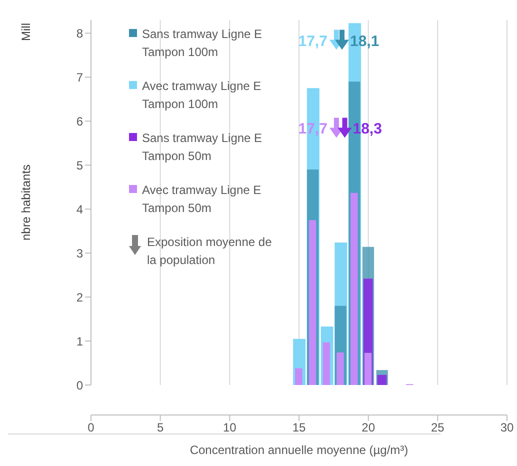 This screenshot has width=517, height=466. What do you see at coordinates (202, 95) in the screenshot?
I see `legend-label: Avec tramway Ligne E Tampon 100m` at bounding box center [202, 95].